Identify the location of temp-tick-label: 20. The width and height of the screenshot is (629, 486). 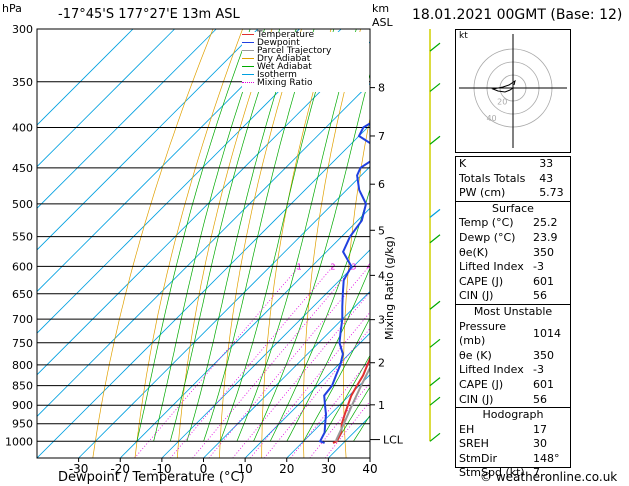
(286, 469).